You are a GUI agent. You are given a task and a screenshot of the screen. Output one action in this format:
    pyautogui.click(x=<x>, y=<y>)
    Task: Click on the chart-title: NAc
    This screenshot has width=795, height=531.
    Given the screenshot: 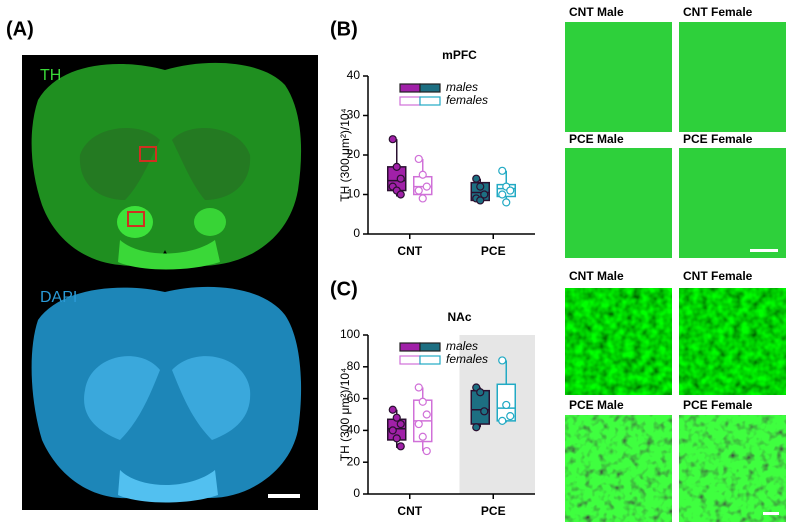 What is the action you would take?
    pyautogui.click(x=459, y=317)
    